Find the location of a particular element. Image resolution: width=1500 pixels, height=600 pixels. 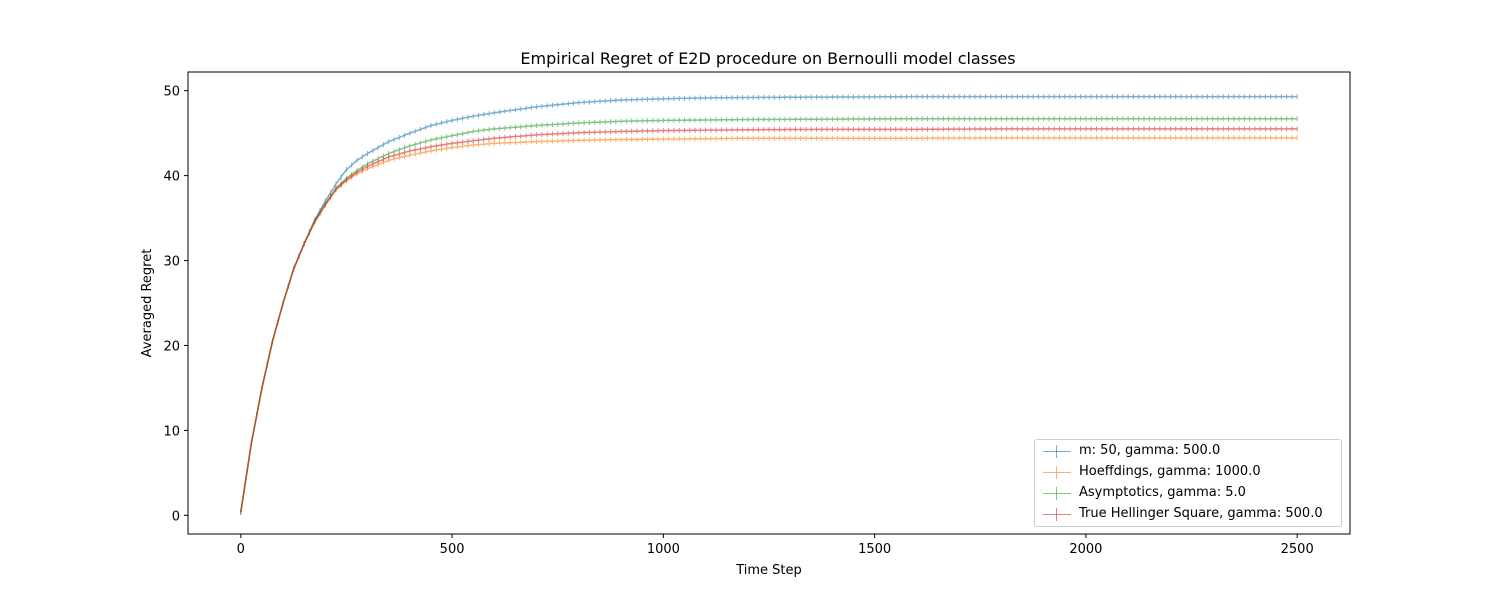

legend-item: True Hellinger Square, gamma: 500.0 is located at coordinates (1188, 514).